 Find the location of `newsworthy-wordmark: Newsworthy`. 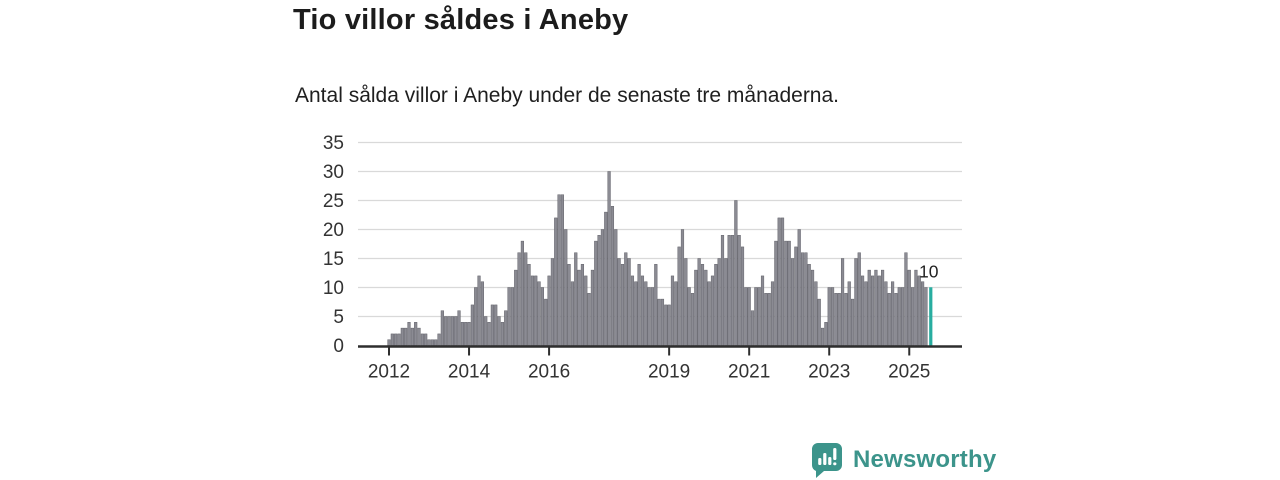

newsworthy-wordmark: Newsworthy is located at coordinates (925, 459).